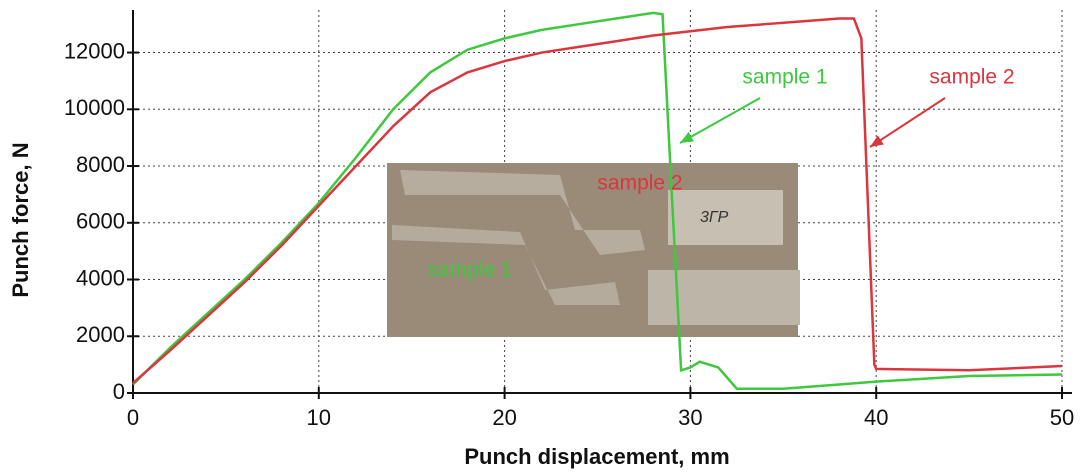 The image size is (1083, 472). What do you see at coordinates (504, 417) in the screenshot?
I see `x-tick-label: 20` at bounding box center [504, 417].